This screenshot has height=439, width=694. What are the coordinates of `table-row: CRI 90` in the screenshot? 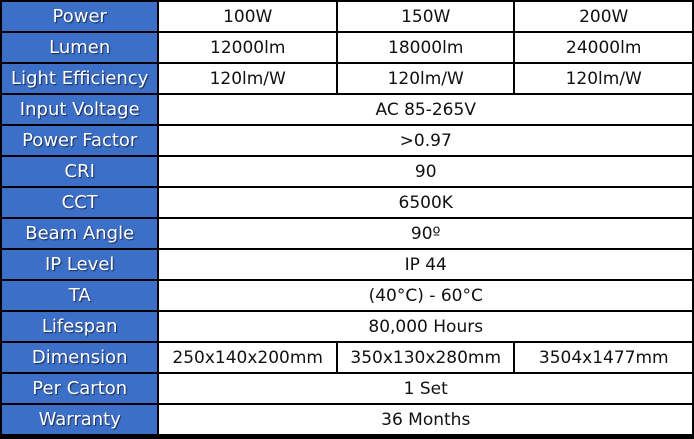 It's located at (347, 171).